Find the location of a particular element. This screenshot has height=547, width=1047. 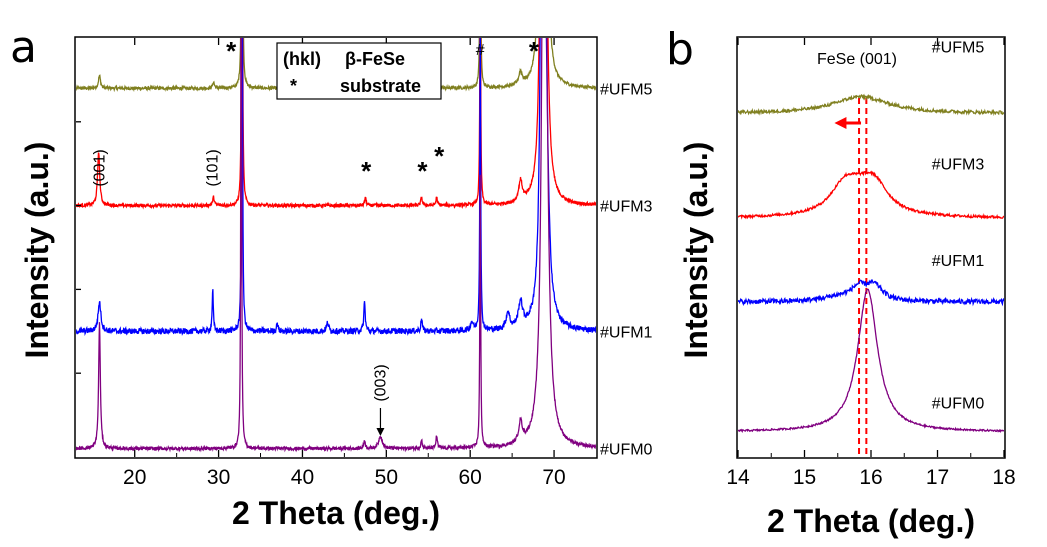

hash-marker: # is located at coordinates (480, 50).